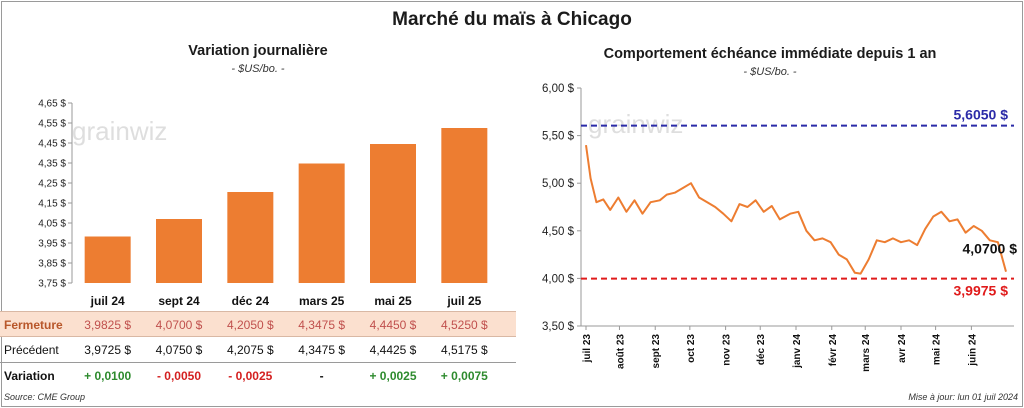  Describe the element at coordinates (52, 204) in the screenshot. I see `bar-y-tick-label: 4,15 $` at that location.